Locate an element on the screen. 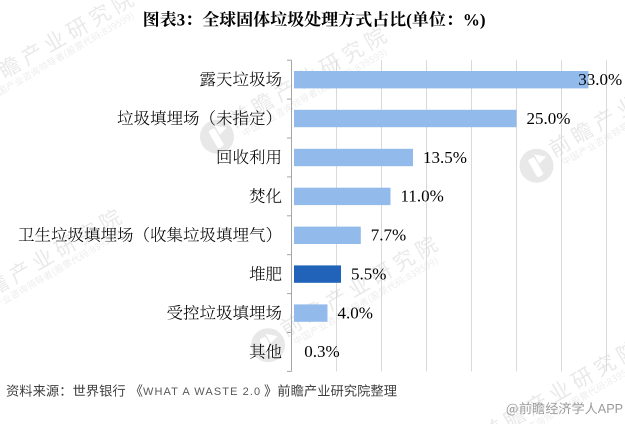  svg-text: 7.7% is located at coordinates (388, 235).